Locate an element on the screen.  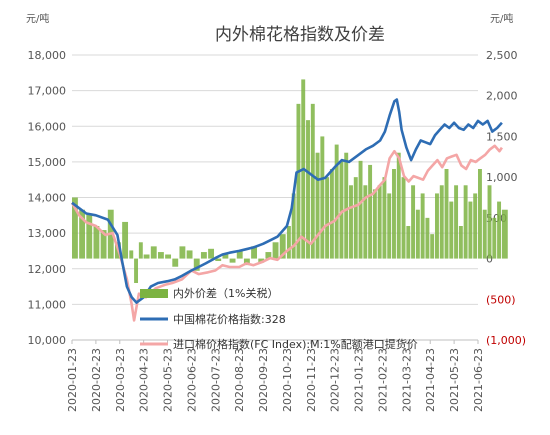
x-tick-label: 2020-06-23 is located at coordinates (191, 380).